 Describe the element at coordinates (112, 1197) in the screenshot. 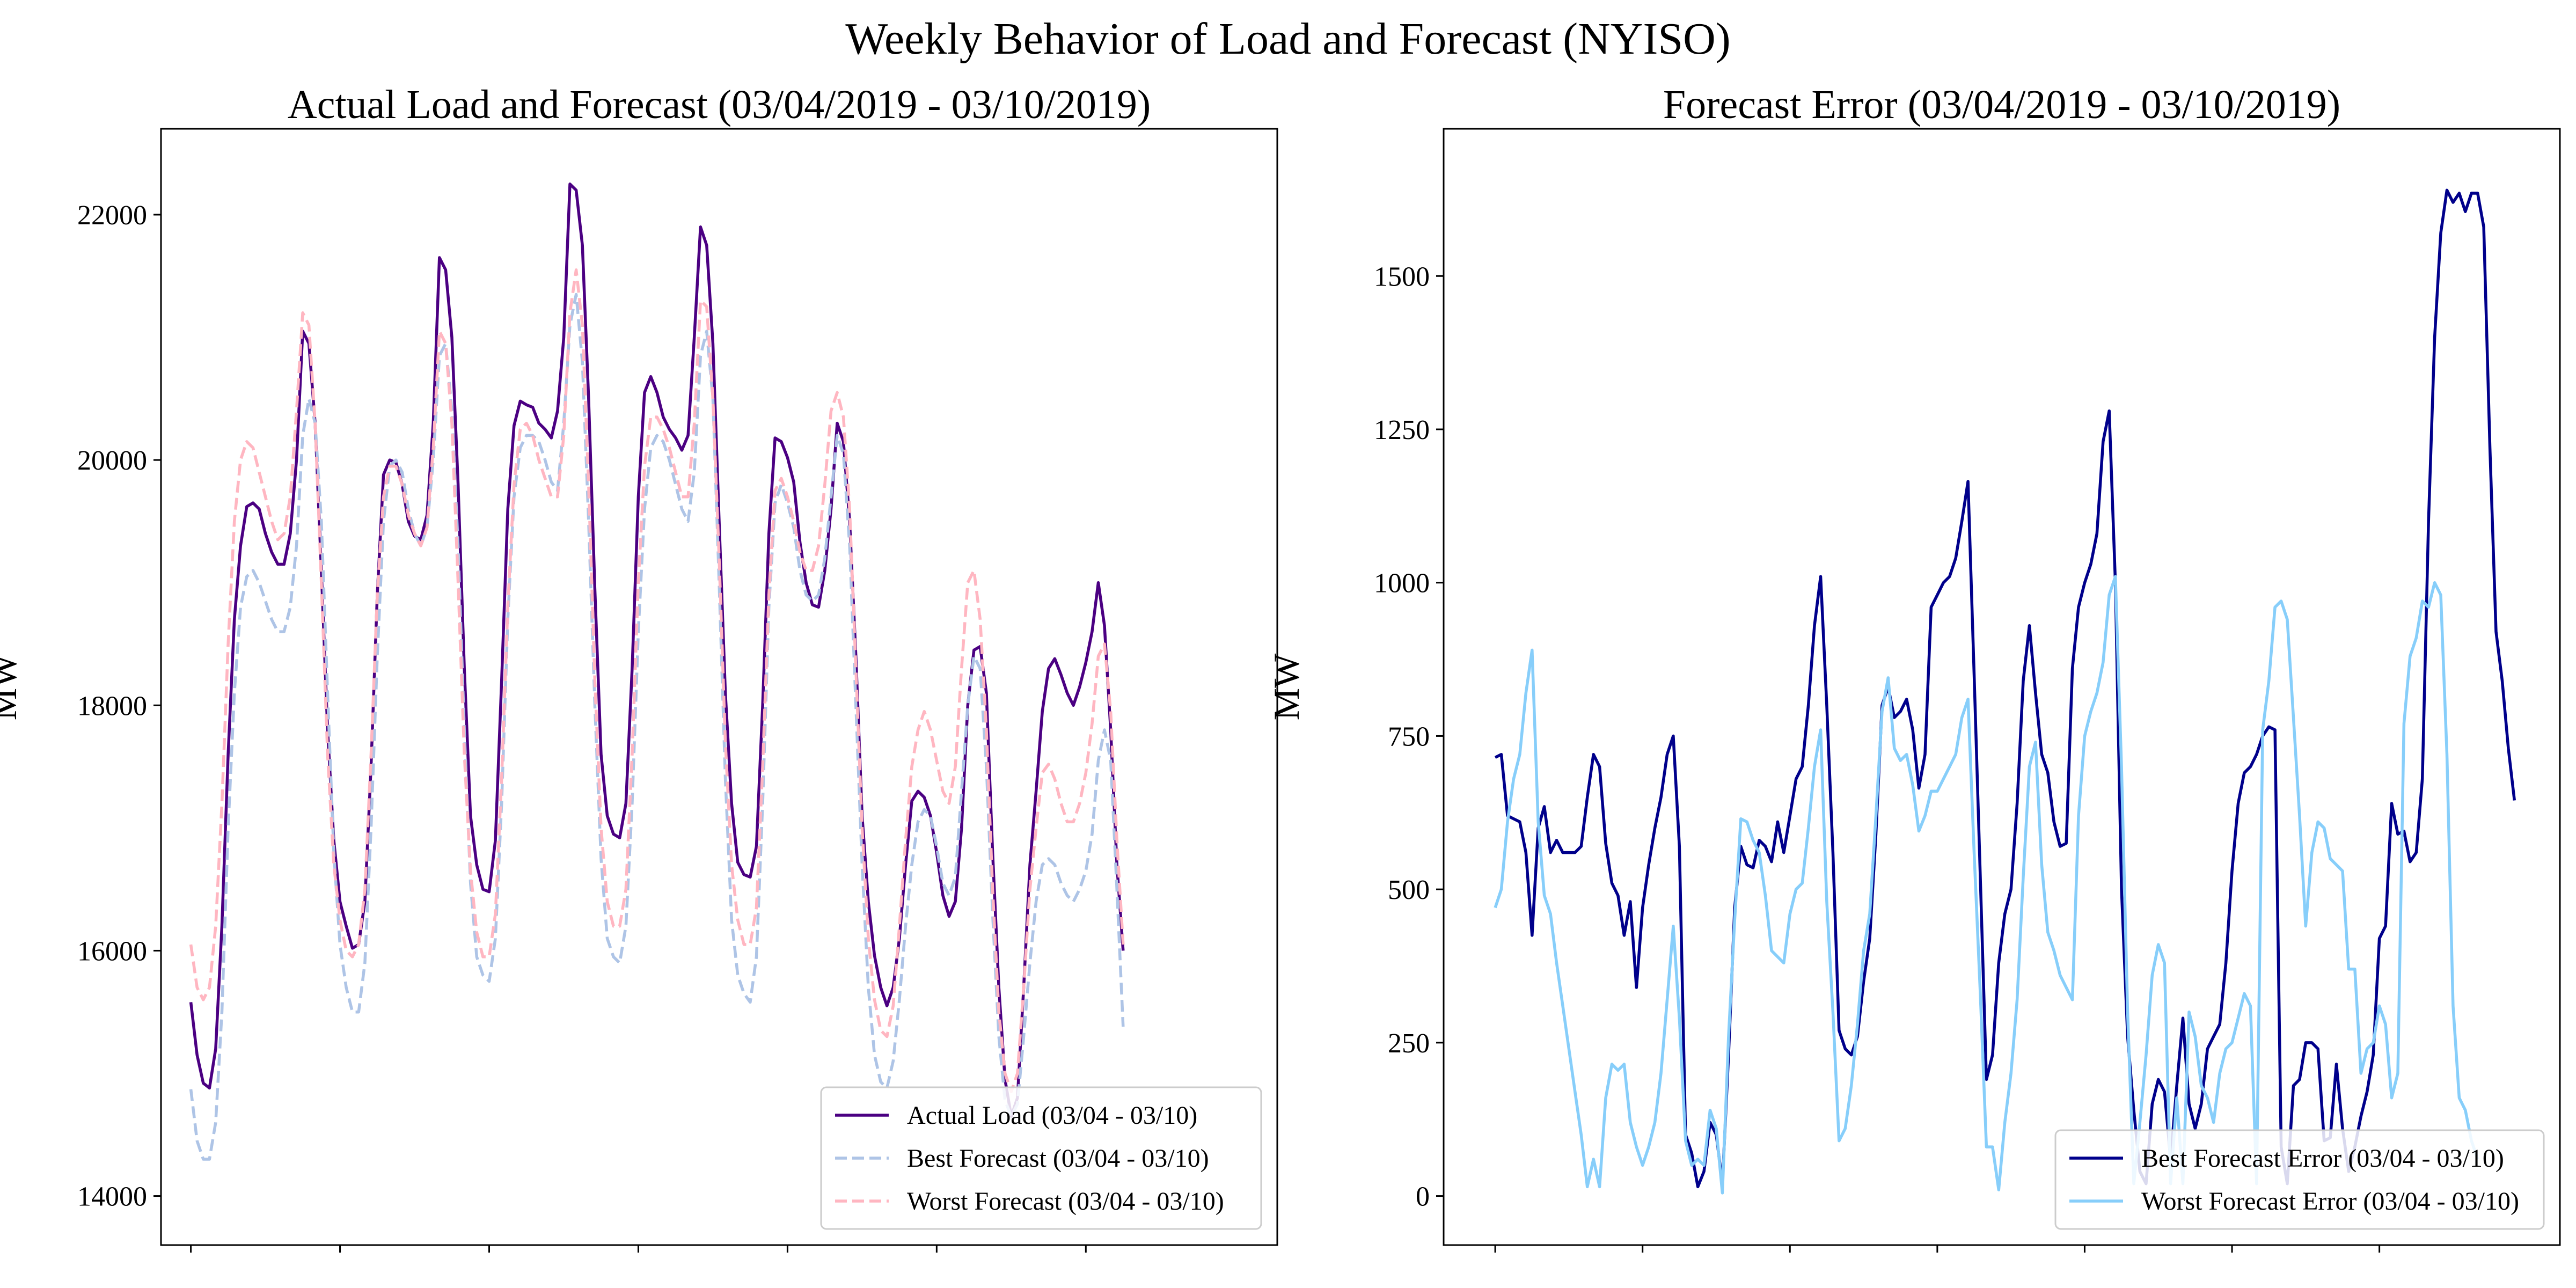

I see `y-tick-label: 14000` at that location.